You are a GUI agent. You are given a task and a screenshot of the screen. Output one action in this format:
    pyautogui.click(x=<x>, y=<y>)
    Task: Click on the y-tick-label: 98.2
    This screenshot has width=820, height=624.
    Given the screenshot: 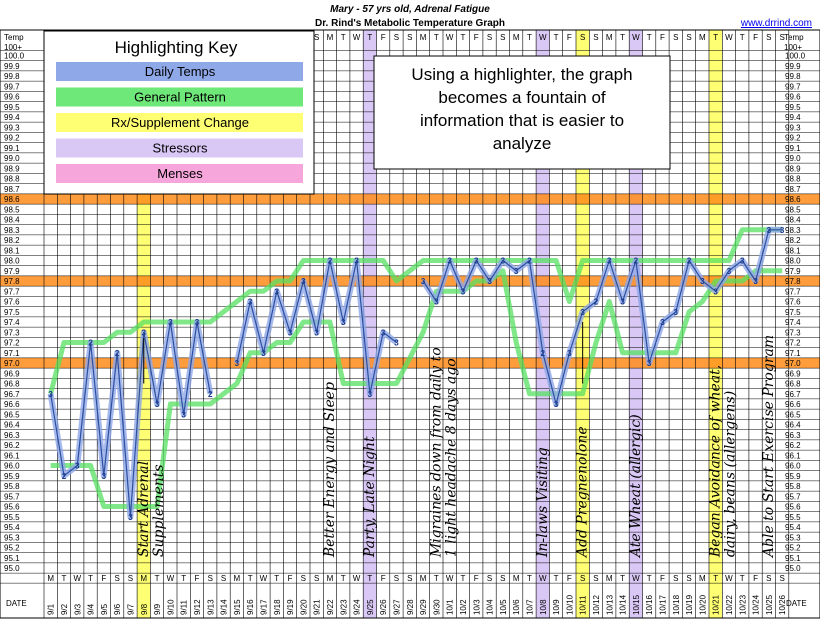 What is the action you would take?
    pyautogui.click(x=793, y=240)
    